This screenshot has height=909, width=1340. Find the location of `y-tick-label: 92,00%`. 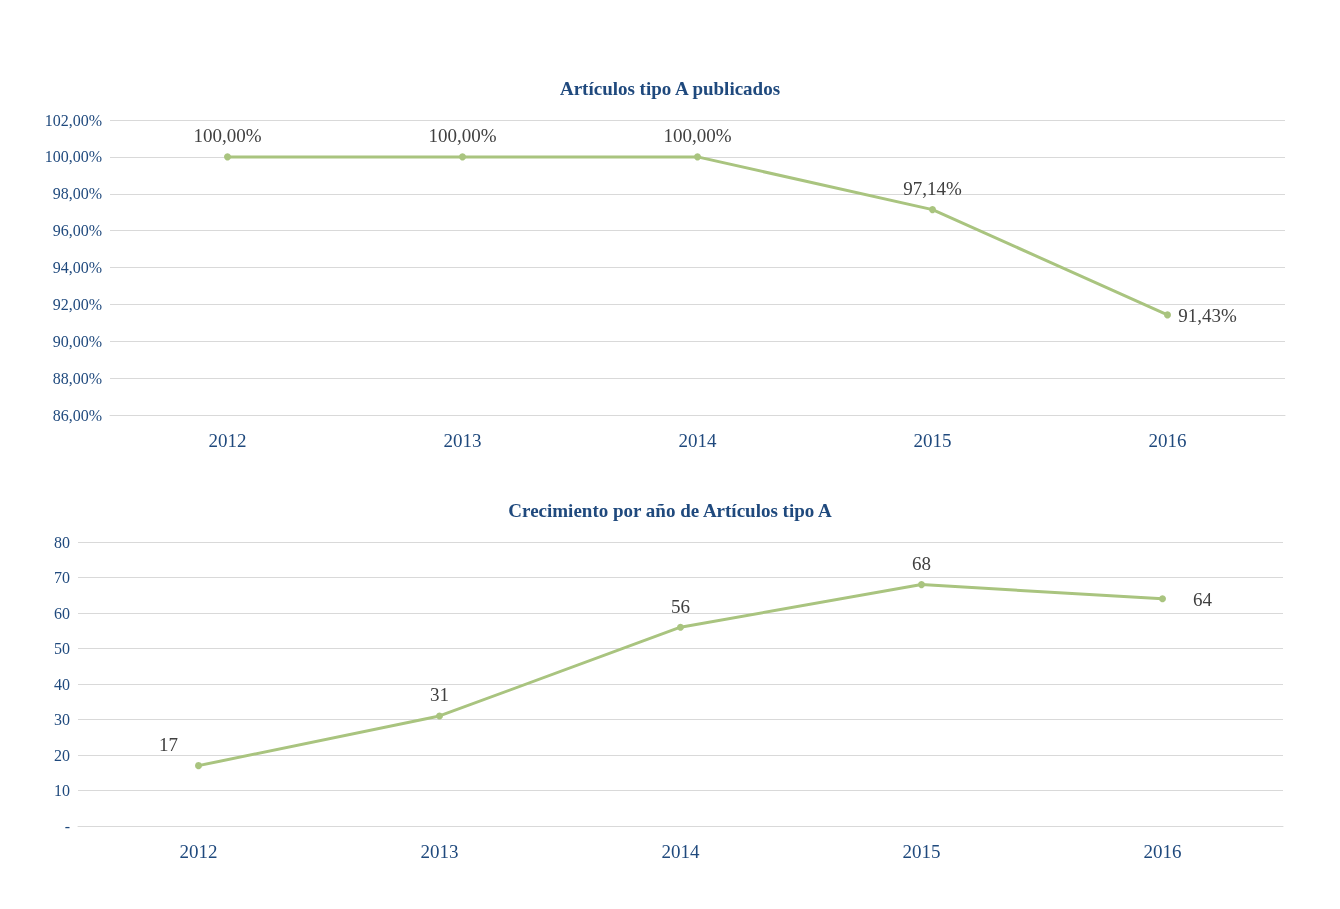

y-tick-label: 92,00% is located at coordinates (77, 304).